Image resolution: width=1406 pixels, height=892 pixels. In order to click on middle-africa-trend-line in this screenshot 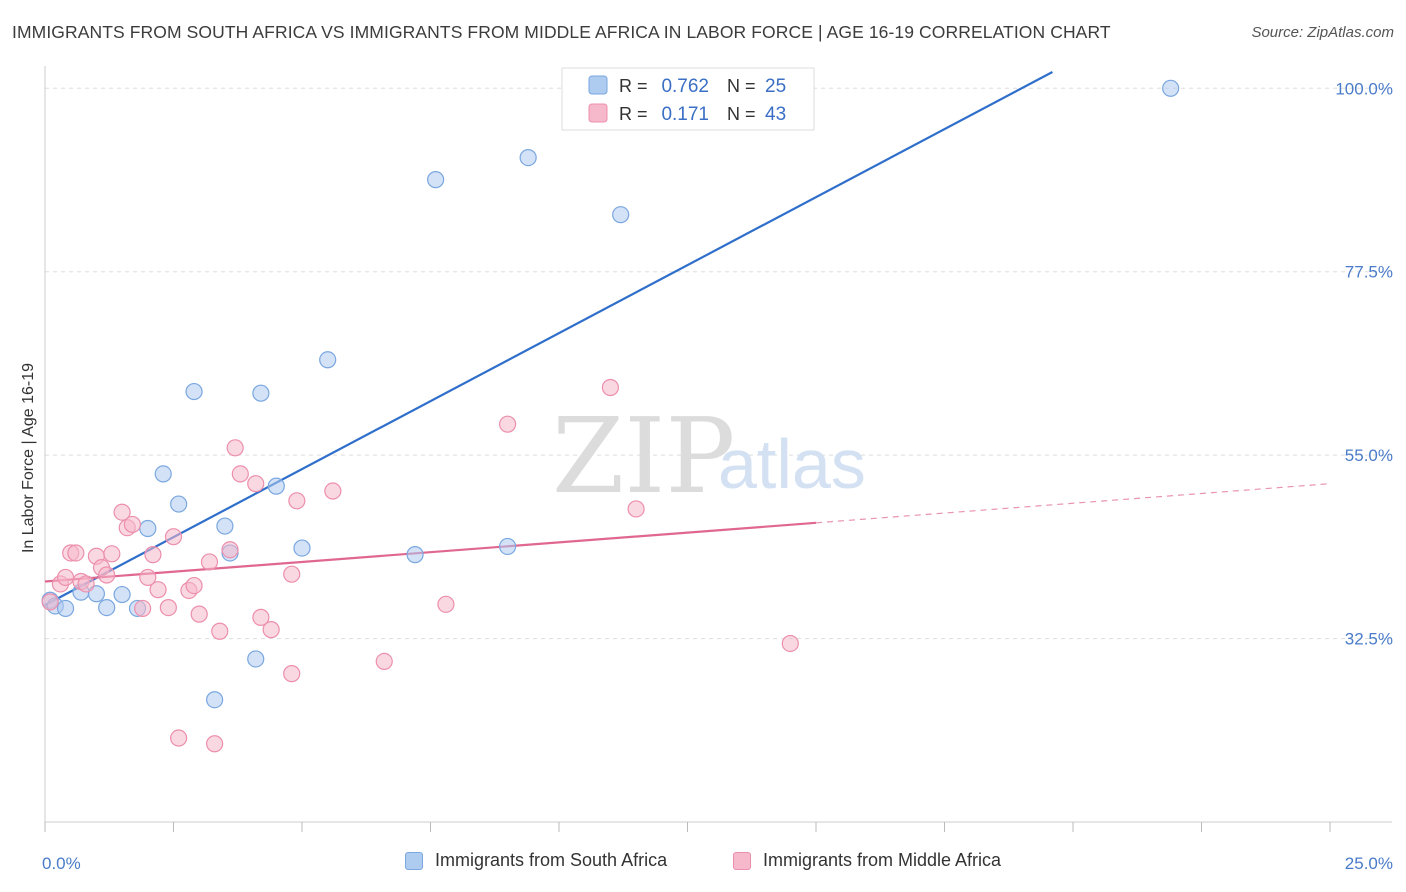, I will do `click(430, 552)`.